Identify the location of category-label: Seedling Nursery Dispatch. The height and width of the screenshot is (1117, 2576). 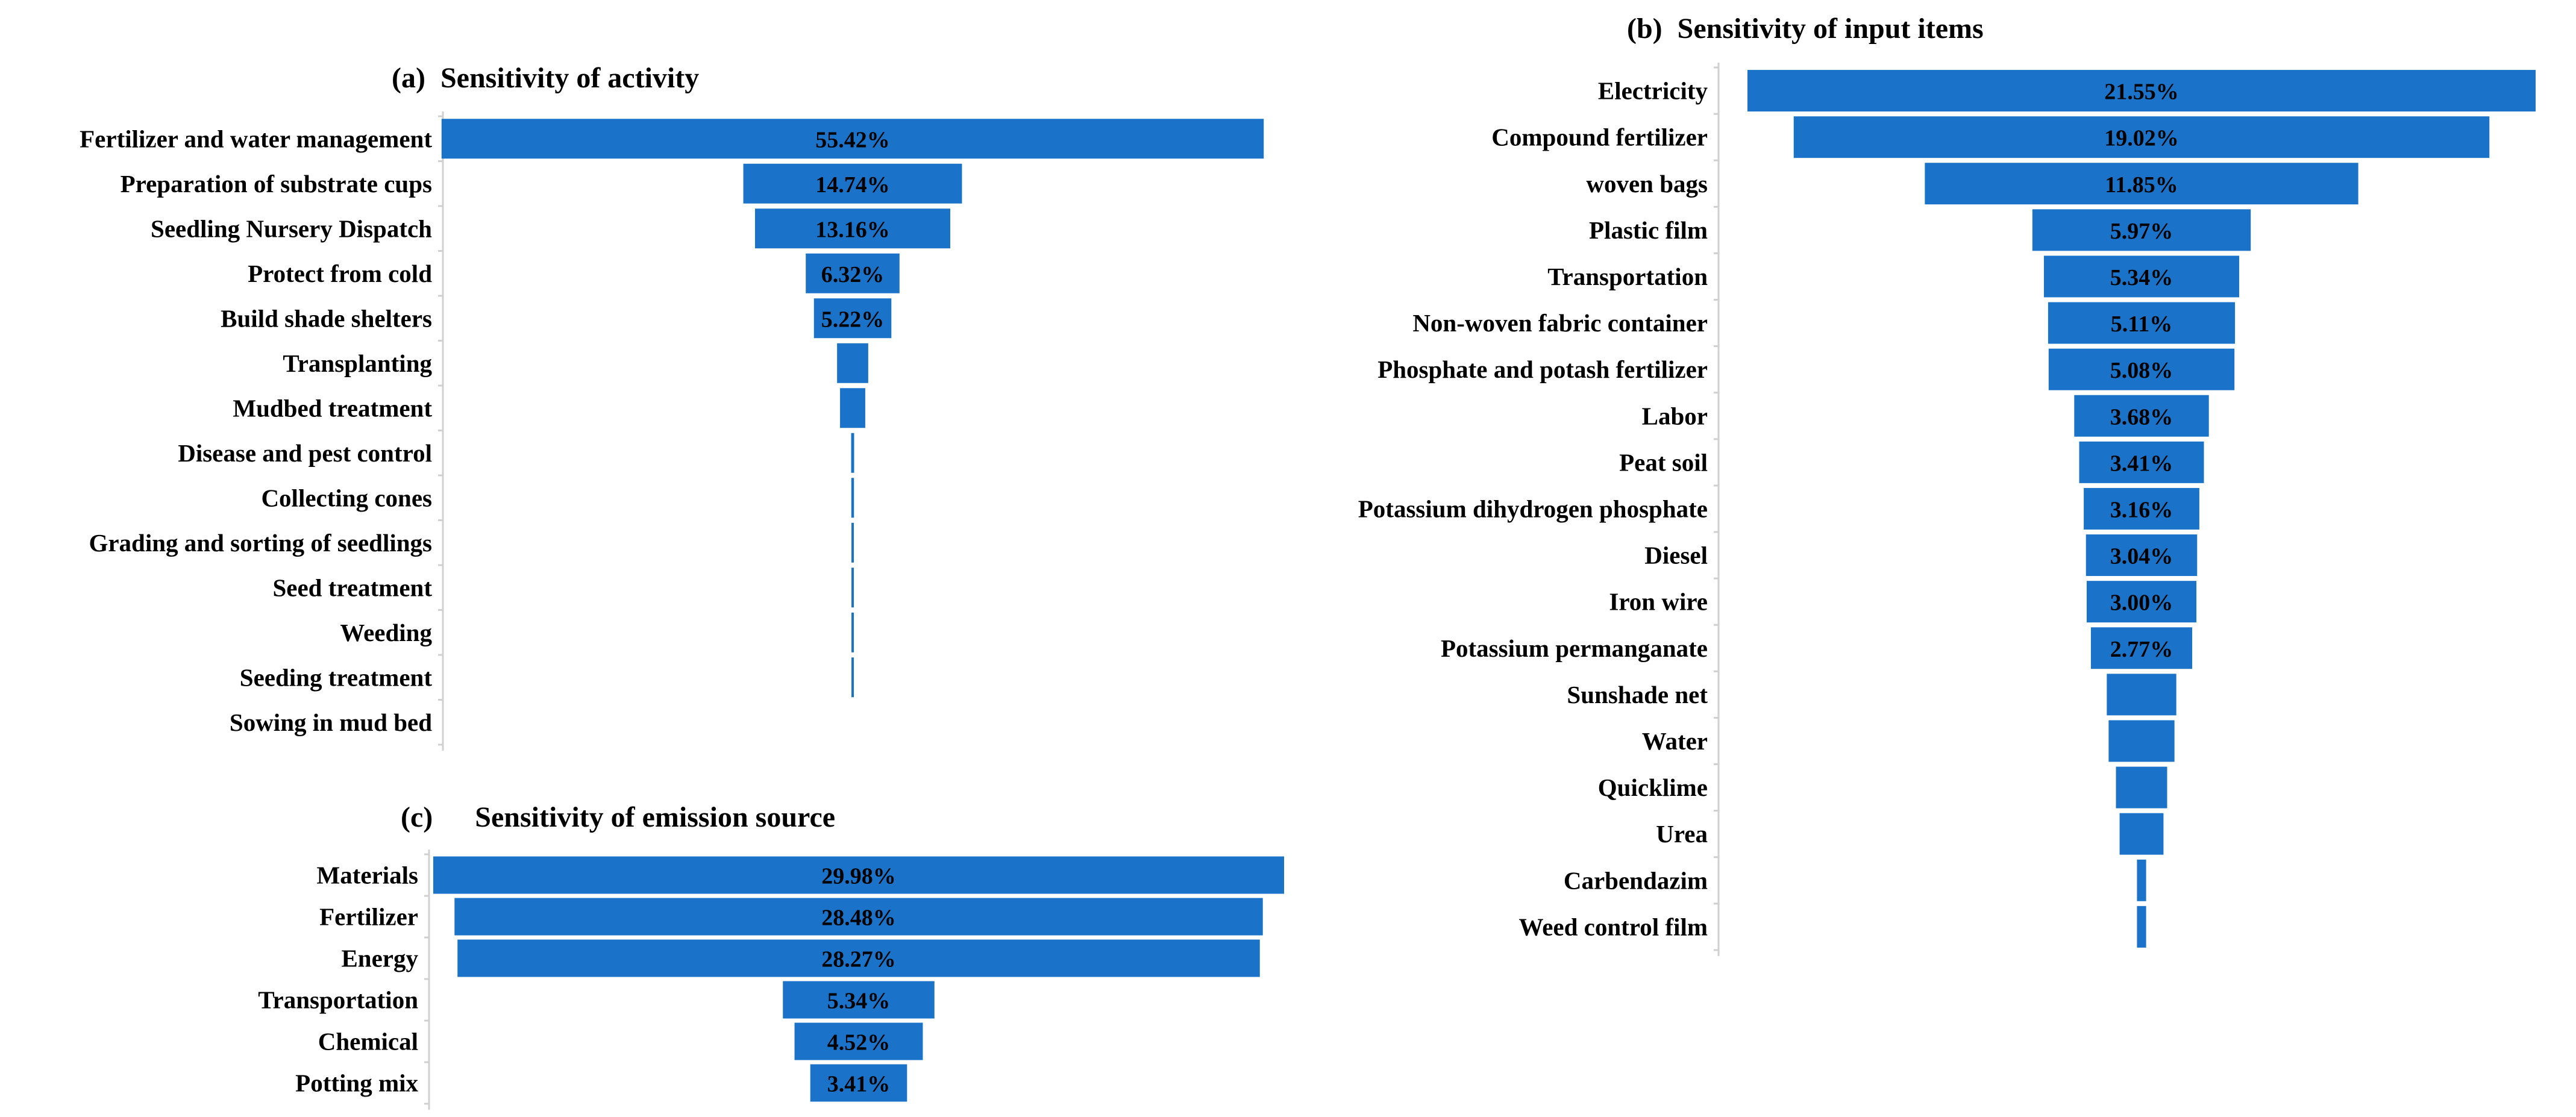
(291, 228).